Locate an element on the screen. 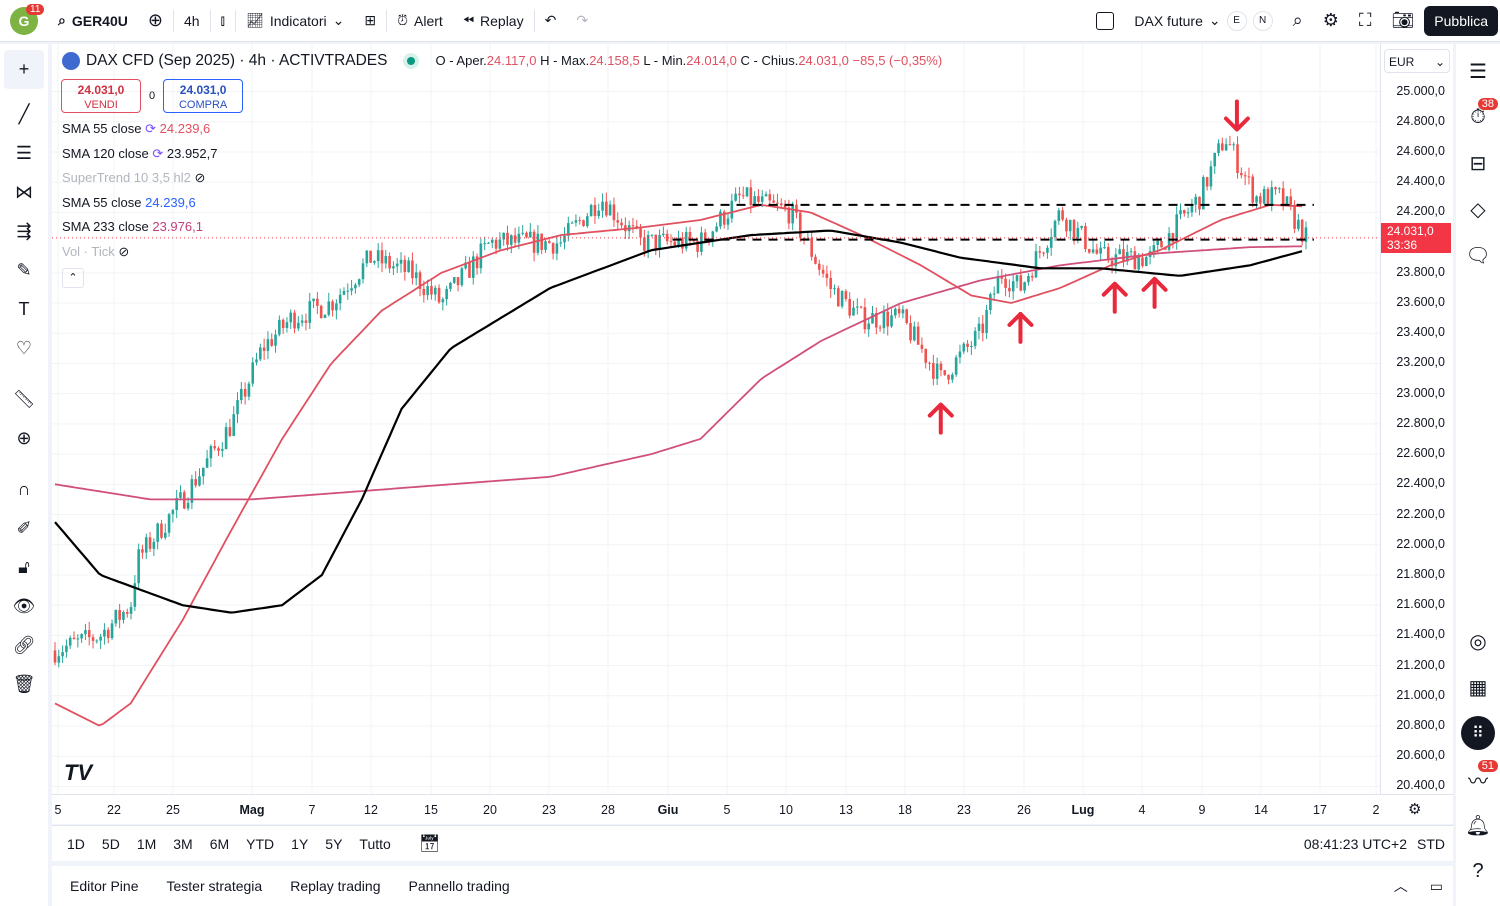 The image size is (1500, 906). alerts-button: ⏱︎ 38 is located at coordinates (1478, 117).